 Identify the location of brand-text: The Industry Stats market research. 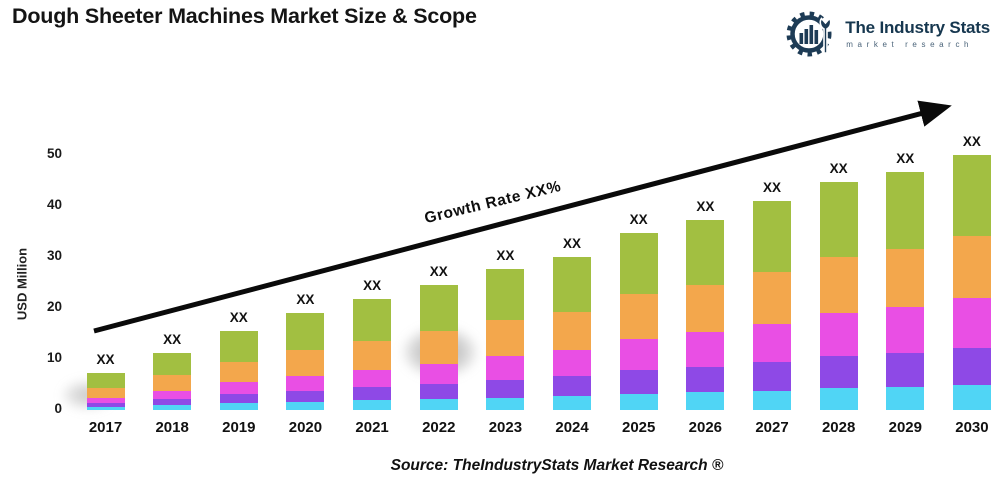
(917, 33).